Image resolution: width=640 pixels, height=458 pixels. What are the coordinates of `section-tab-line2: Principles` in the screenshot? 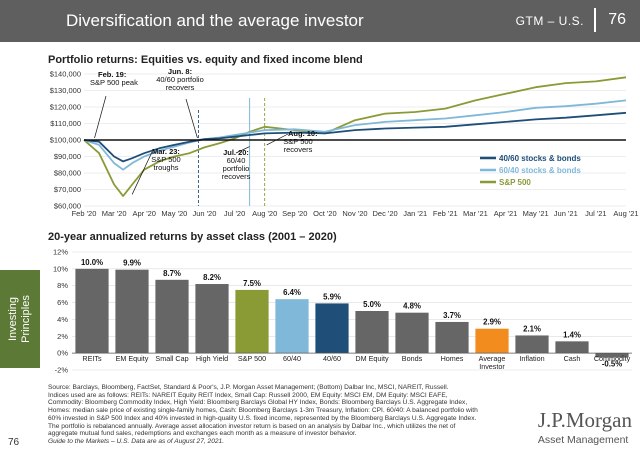 It's located at (26, 319).